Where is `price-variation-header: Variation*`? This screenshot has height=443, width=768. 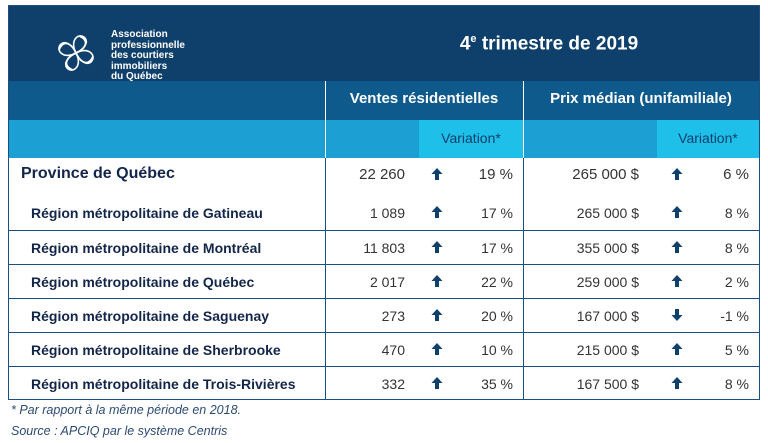
price-variation-header: Variation* is located at coordinates (708, 138).